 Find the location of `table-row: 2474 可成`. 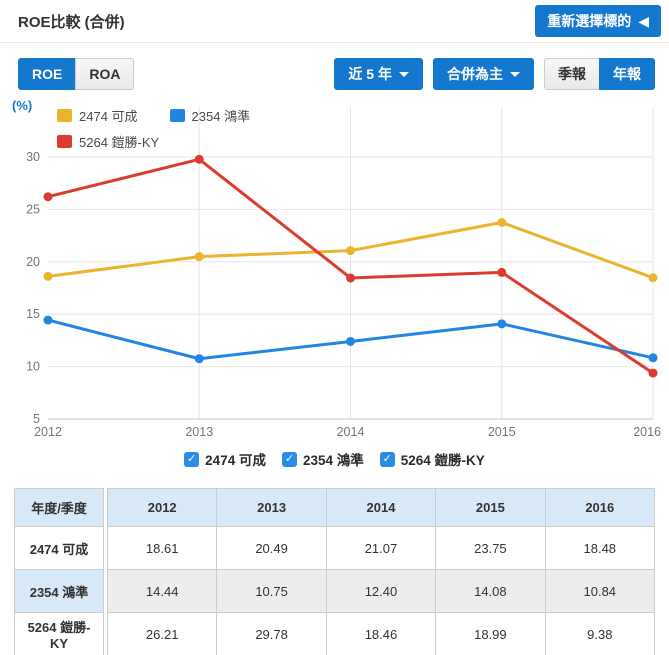

table-row: 2474 可成 is located at coordinates (59, 548).